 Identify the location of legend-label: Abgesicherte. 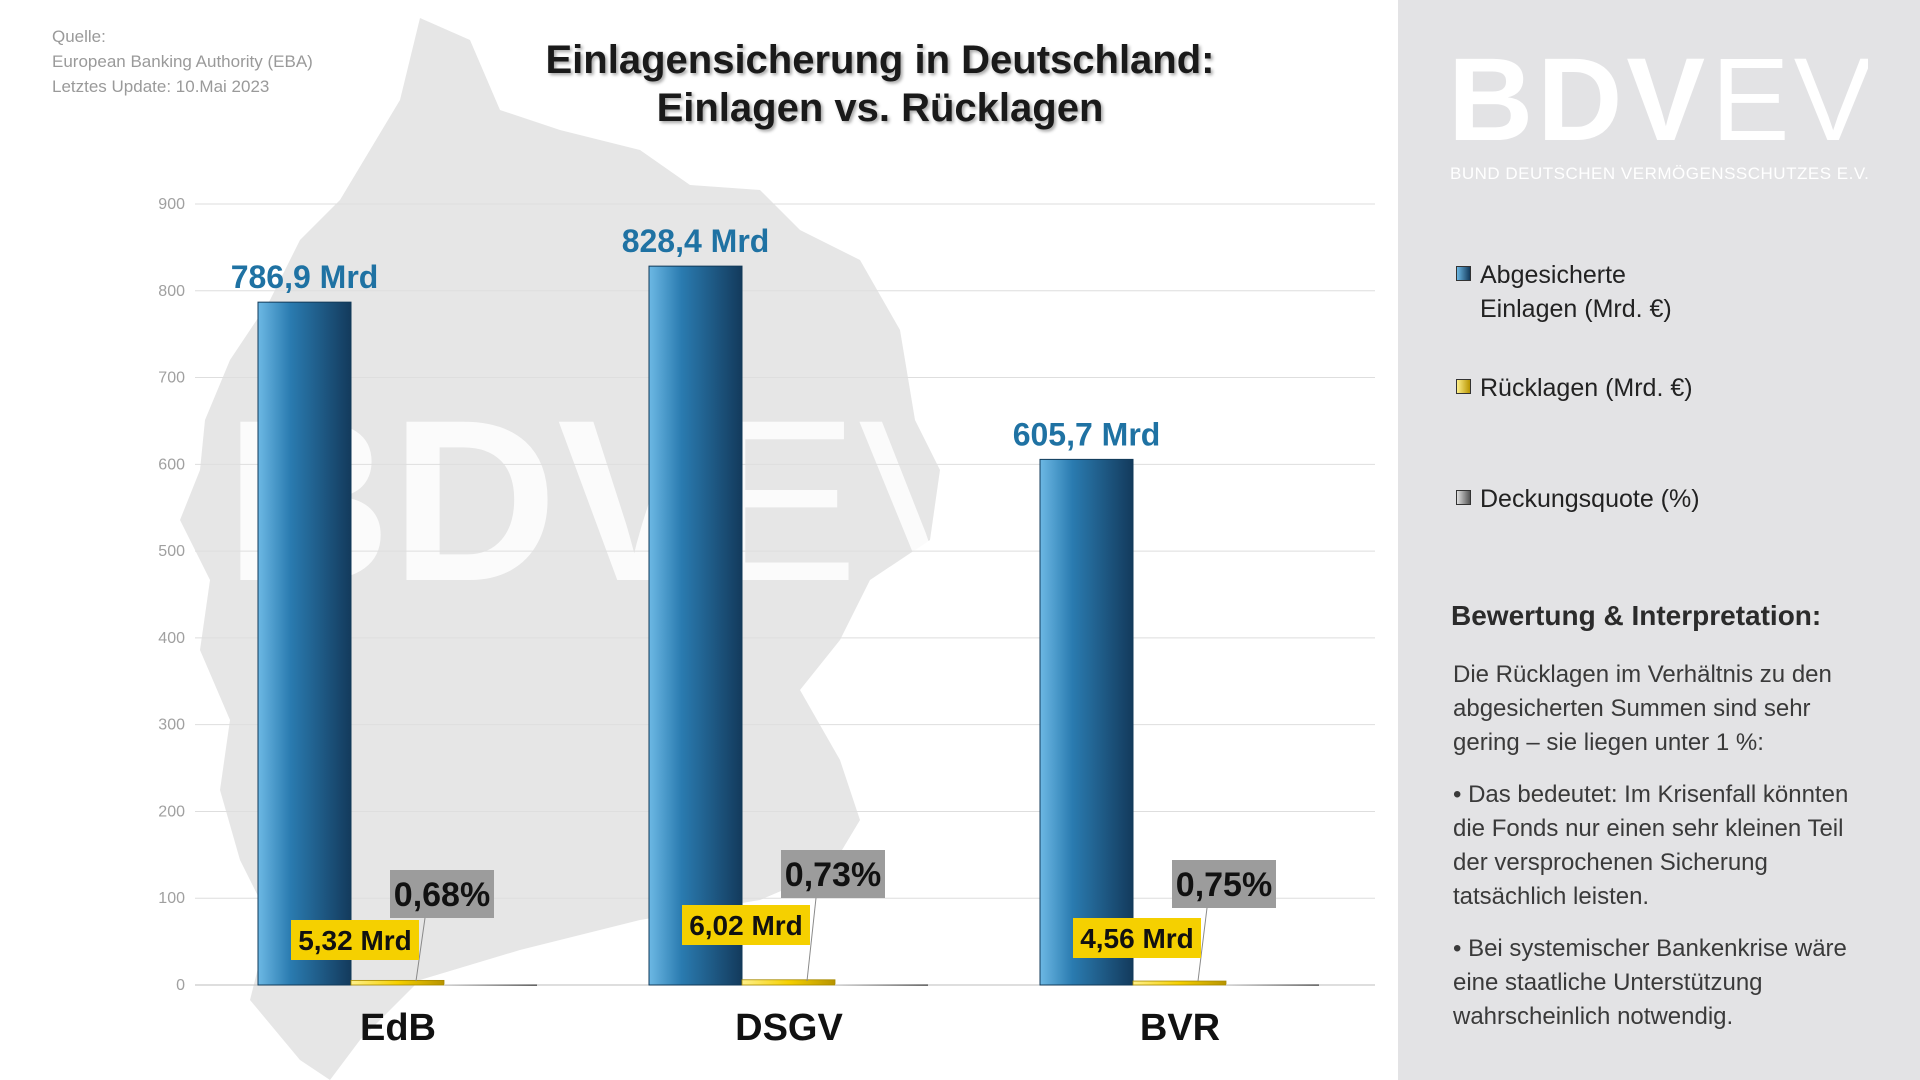
(1553, 275).